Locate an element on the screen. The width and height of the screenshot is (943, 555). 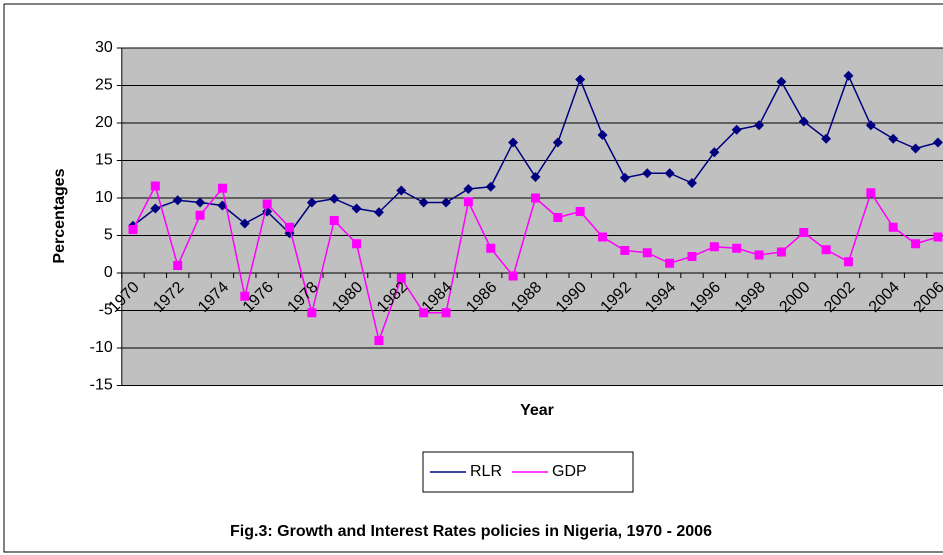
y-axis-title: Percentages is located at coordinates (59, 215).